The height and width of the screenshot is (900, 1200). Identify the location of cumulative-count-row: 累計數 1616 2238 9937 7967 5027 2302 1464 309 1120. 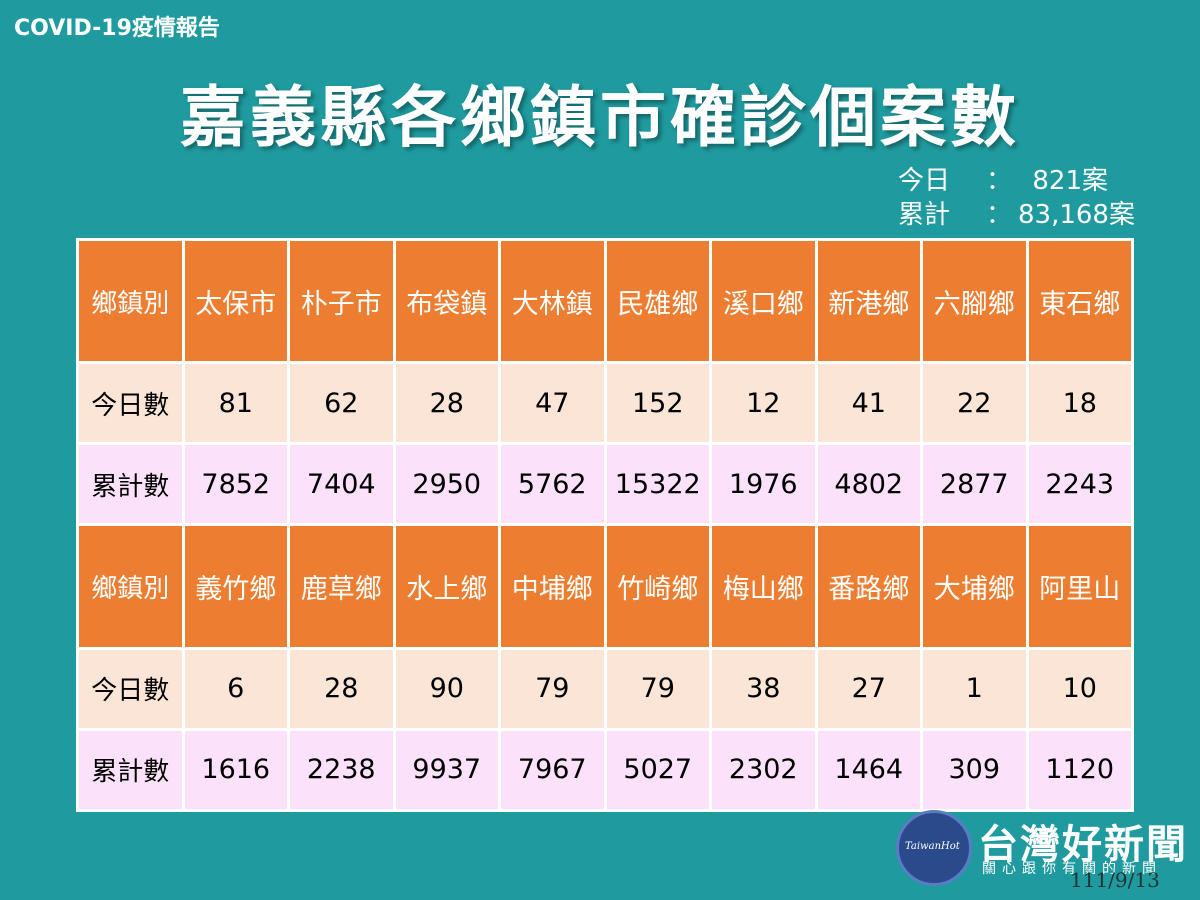
(605, 769).